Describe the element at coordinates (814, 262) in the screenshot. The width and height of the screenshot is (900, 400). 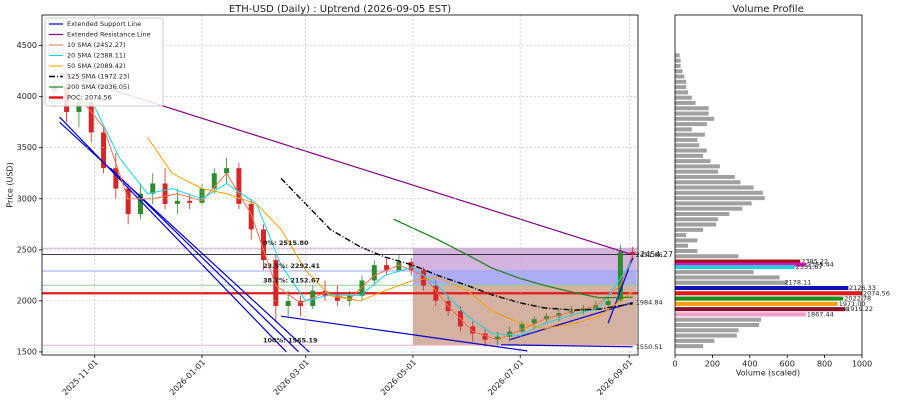
I see `volume-highlight-label: 2385.22` at that location.